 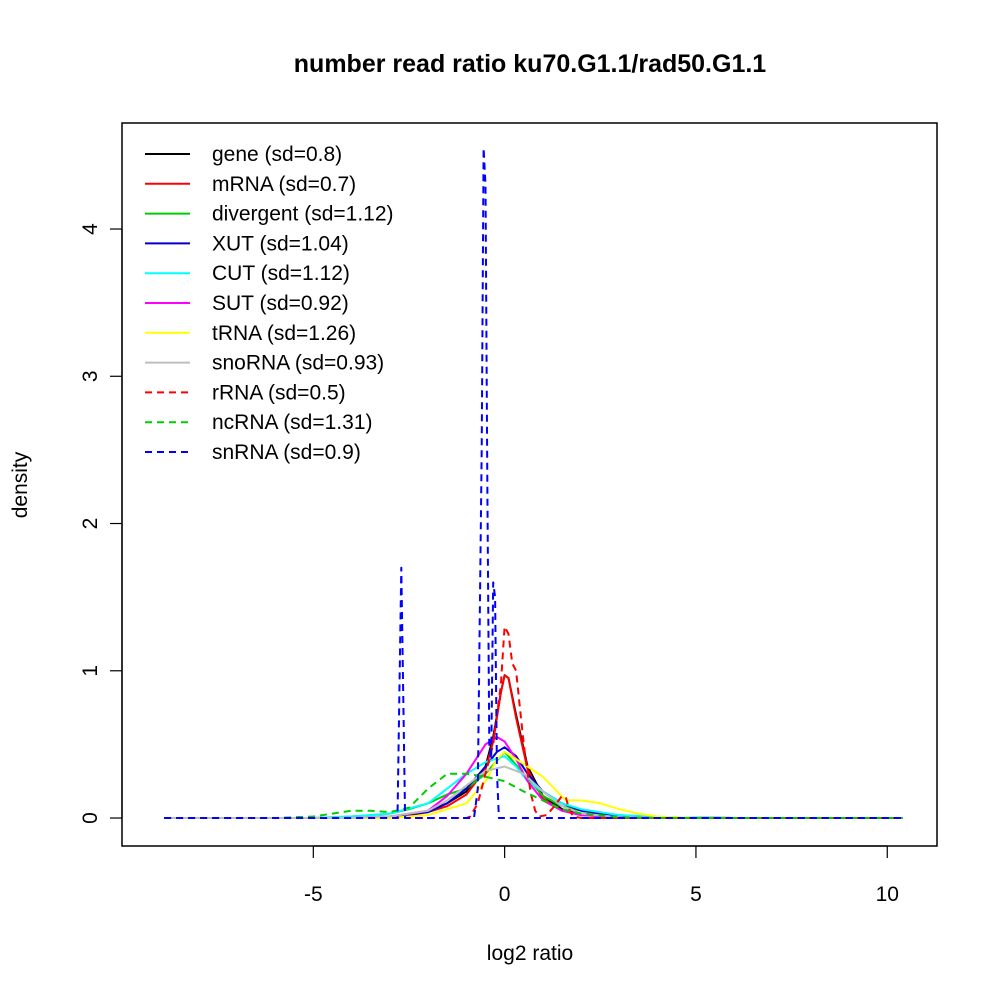 I want to click on x-axis: -5 0 5 10, so click(x=601, y=875).